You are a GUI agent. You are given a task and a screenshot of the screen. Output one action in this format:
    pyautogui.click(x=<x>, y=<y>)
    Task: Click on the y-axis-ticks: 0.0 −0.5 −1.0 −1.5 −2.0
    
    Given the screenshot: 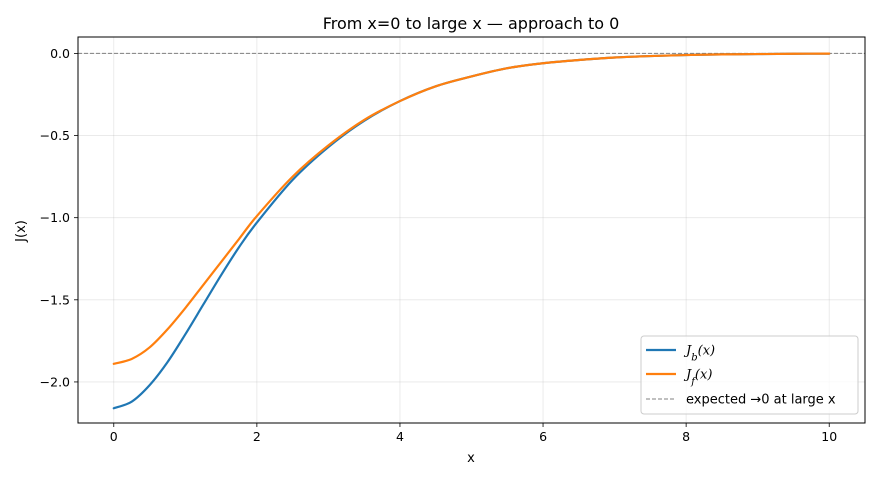 What is the action you would take?
    pyautogui.click(x=59, y=217)
    